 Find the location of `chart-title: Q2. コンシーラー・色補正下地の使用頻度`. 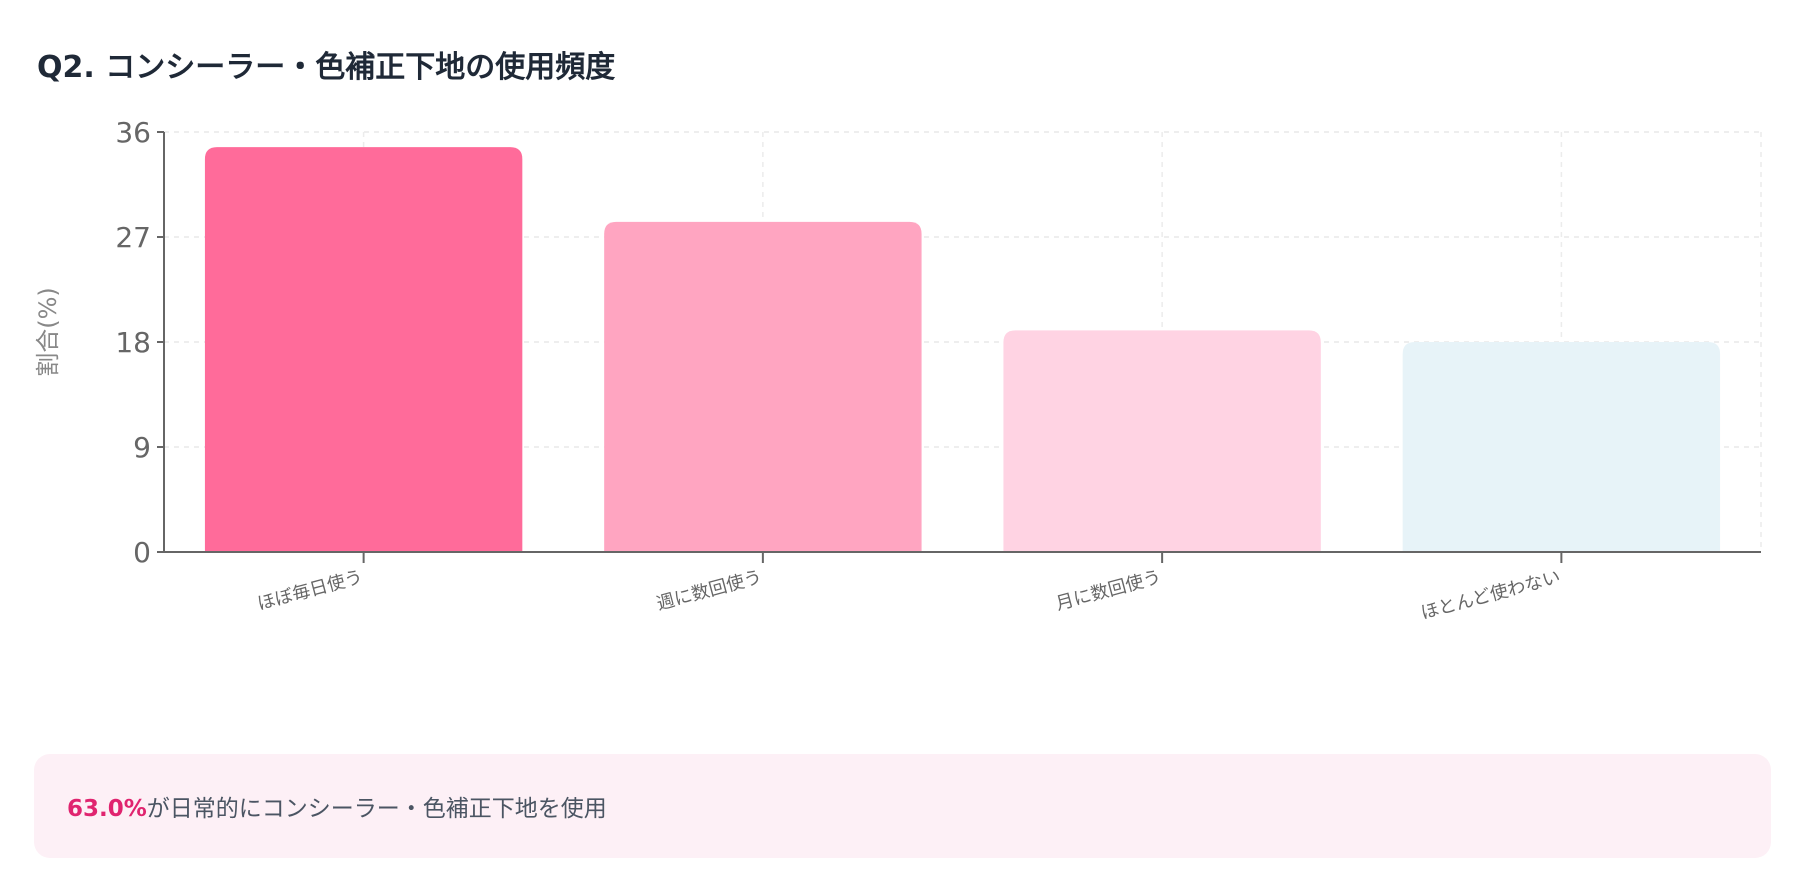

chart-title: Q2. コンシーラー・色補正下地の使用頻度 is located at coordinates (326, 67).